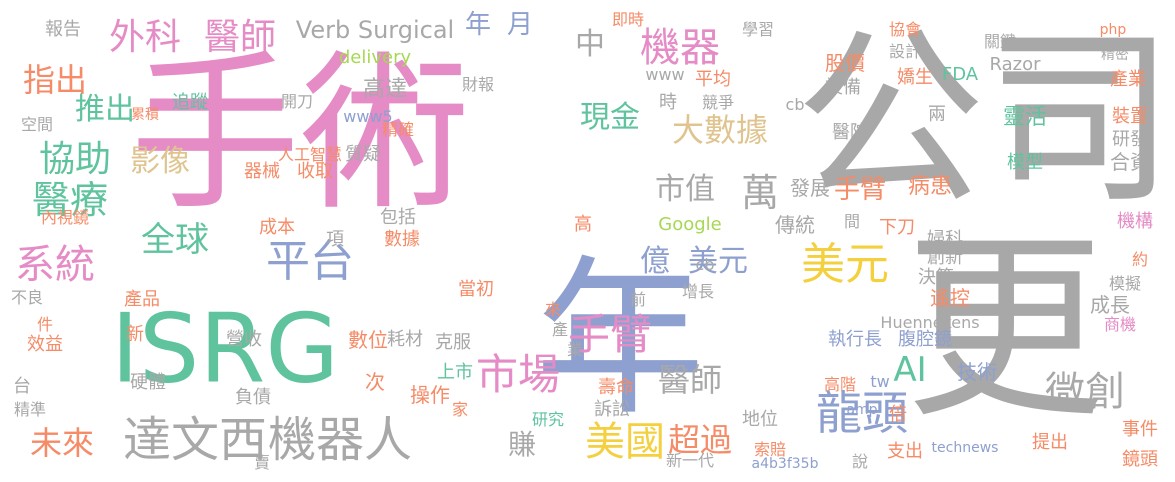 Image resolution: width=1175 pixels, height=482 pixels. Describe the element at coordinates (340, 440) in the screenshot. I see `cloud-word: 機器人` at that location.